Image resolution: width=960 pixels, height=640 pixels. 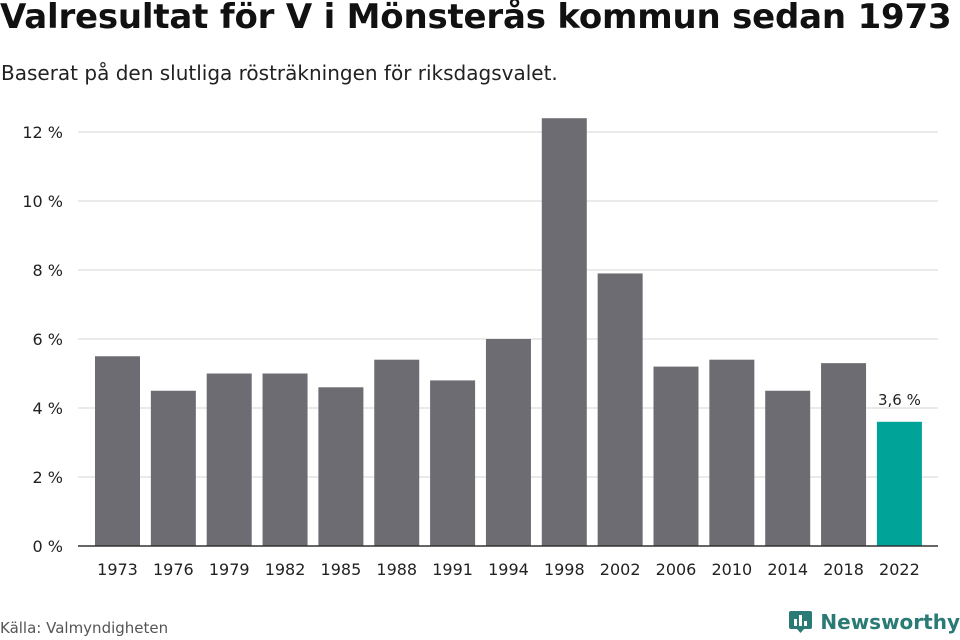 I want to click on newsworthy-logo-icon, so click(x=801, y=622).